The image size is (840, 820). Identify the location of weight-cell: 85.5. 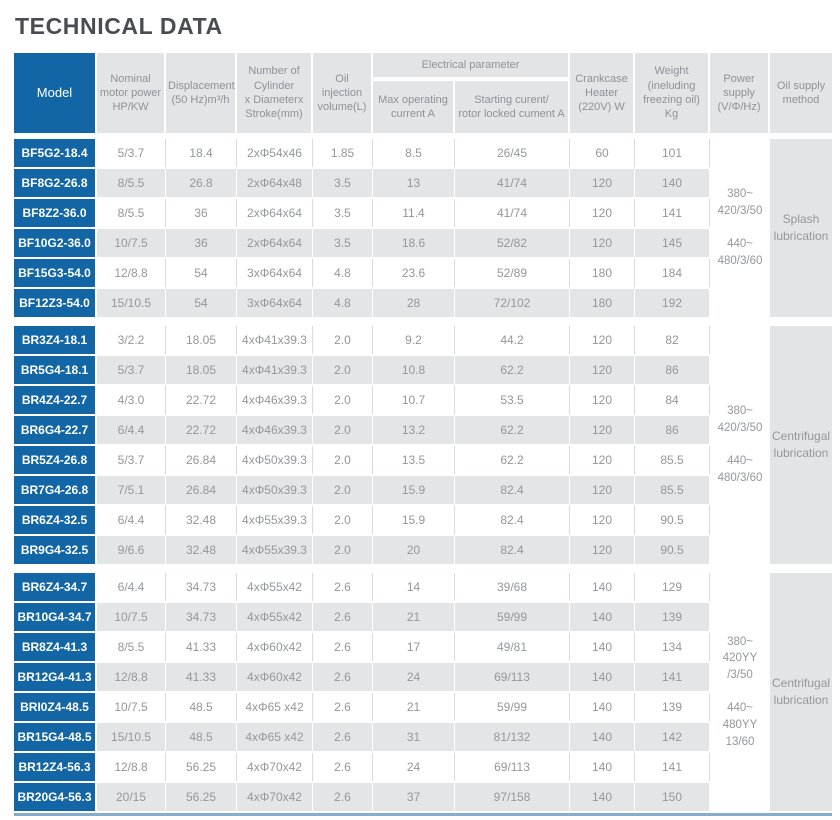
(673, 460).